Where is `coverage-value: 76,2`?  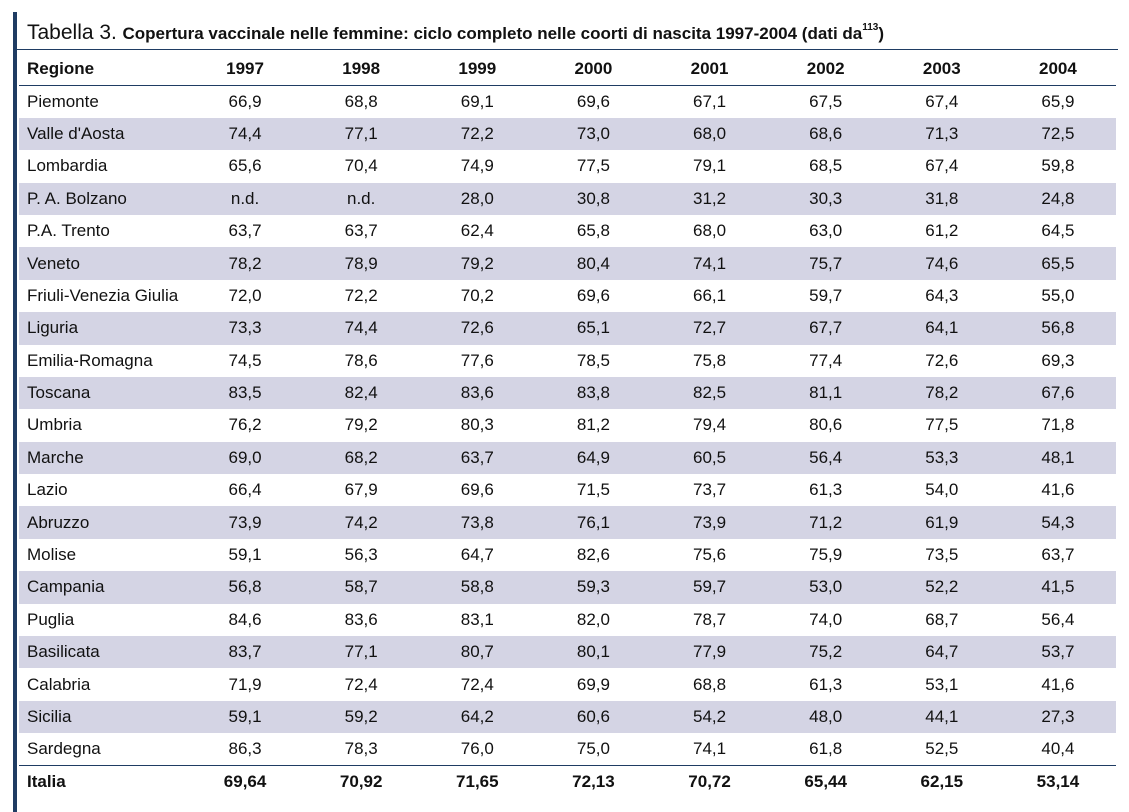 coverage-value: 76,2 is located at coordinates (245, 425).